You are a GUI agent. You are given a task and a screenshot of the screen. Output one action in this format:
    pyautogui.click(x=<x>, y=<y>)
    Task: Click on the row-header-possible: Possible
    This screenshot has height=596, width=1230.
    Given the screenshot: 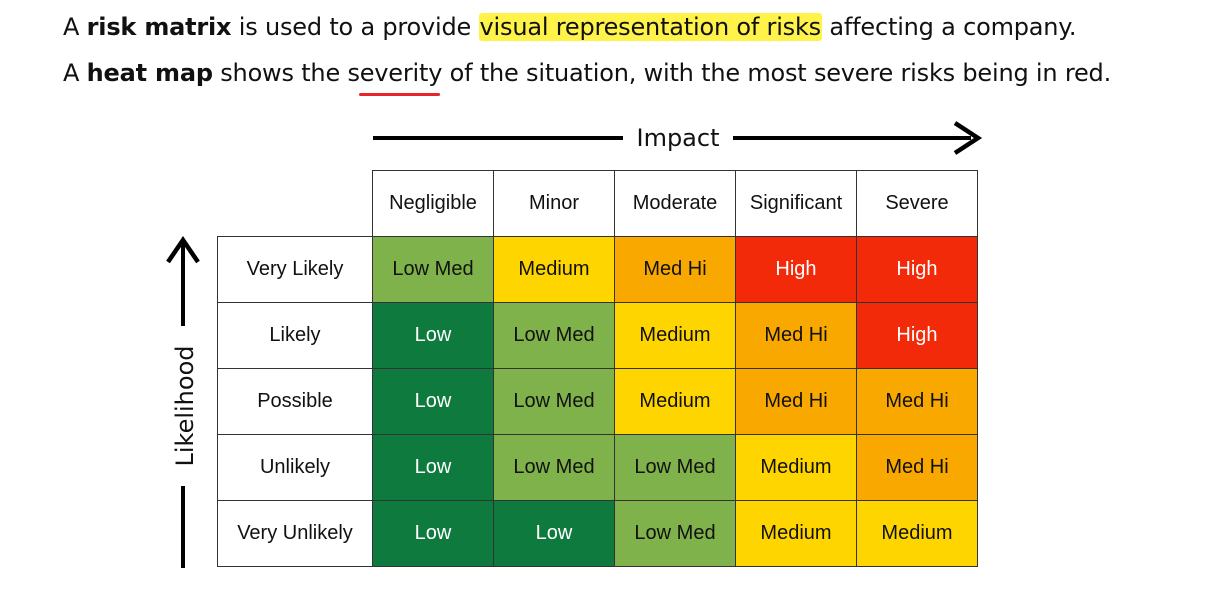 What is the action you would take?
    pyautogui.click(x=295, y=401)
    